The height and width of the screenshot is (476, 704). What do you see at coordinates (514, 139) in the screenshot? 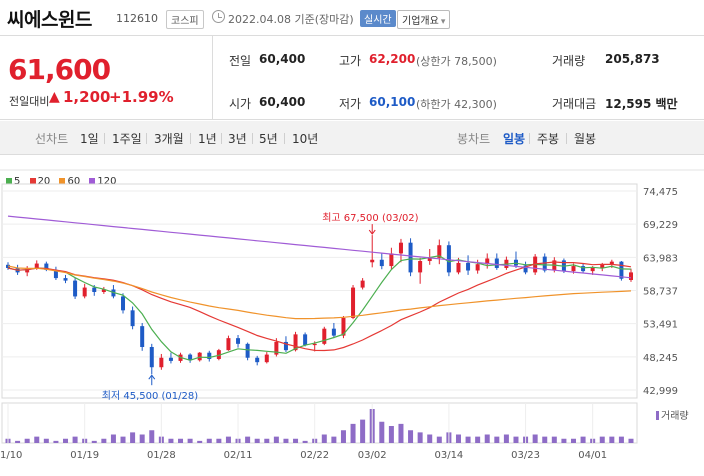
I see `tab-daily: 일봉` at bounding box center [514, 139].